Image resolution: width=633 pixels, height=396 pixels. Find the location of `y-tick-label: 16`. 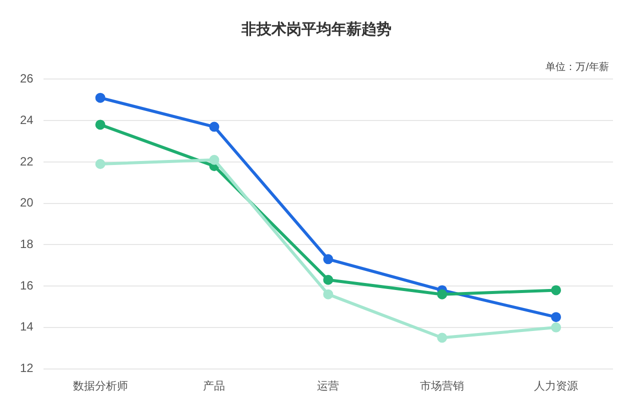

y-tick-label: 16 is located at coordinates (27, 285).